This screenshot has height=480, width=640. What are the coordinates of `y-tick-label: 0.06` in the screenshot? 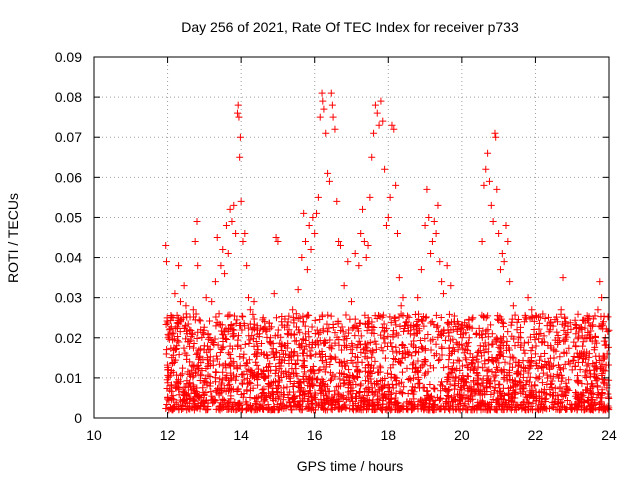 It's located at (68, 177).